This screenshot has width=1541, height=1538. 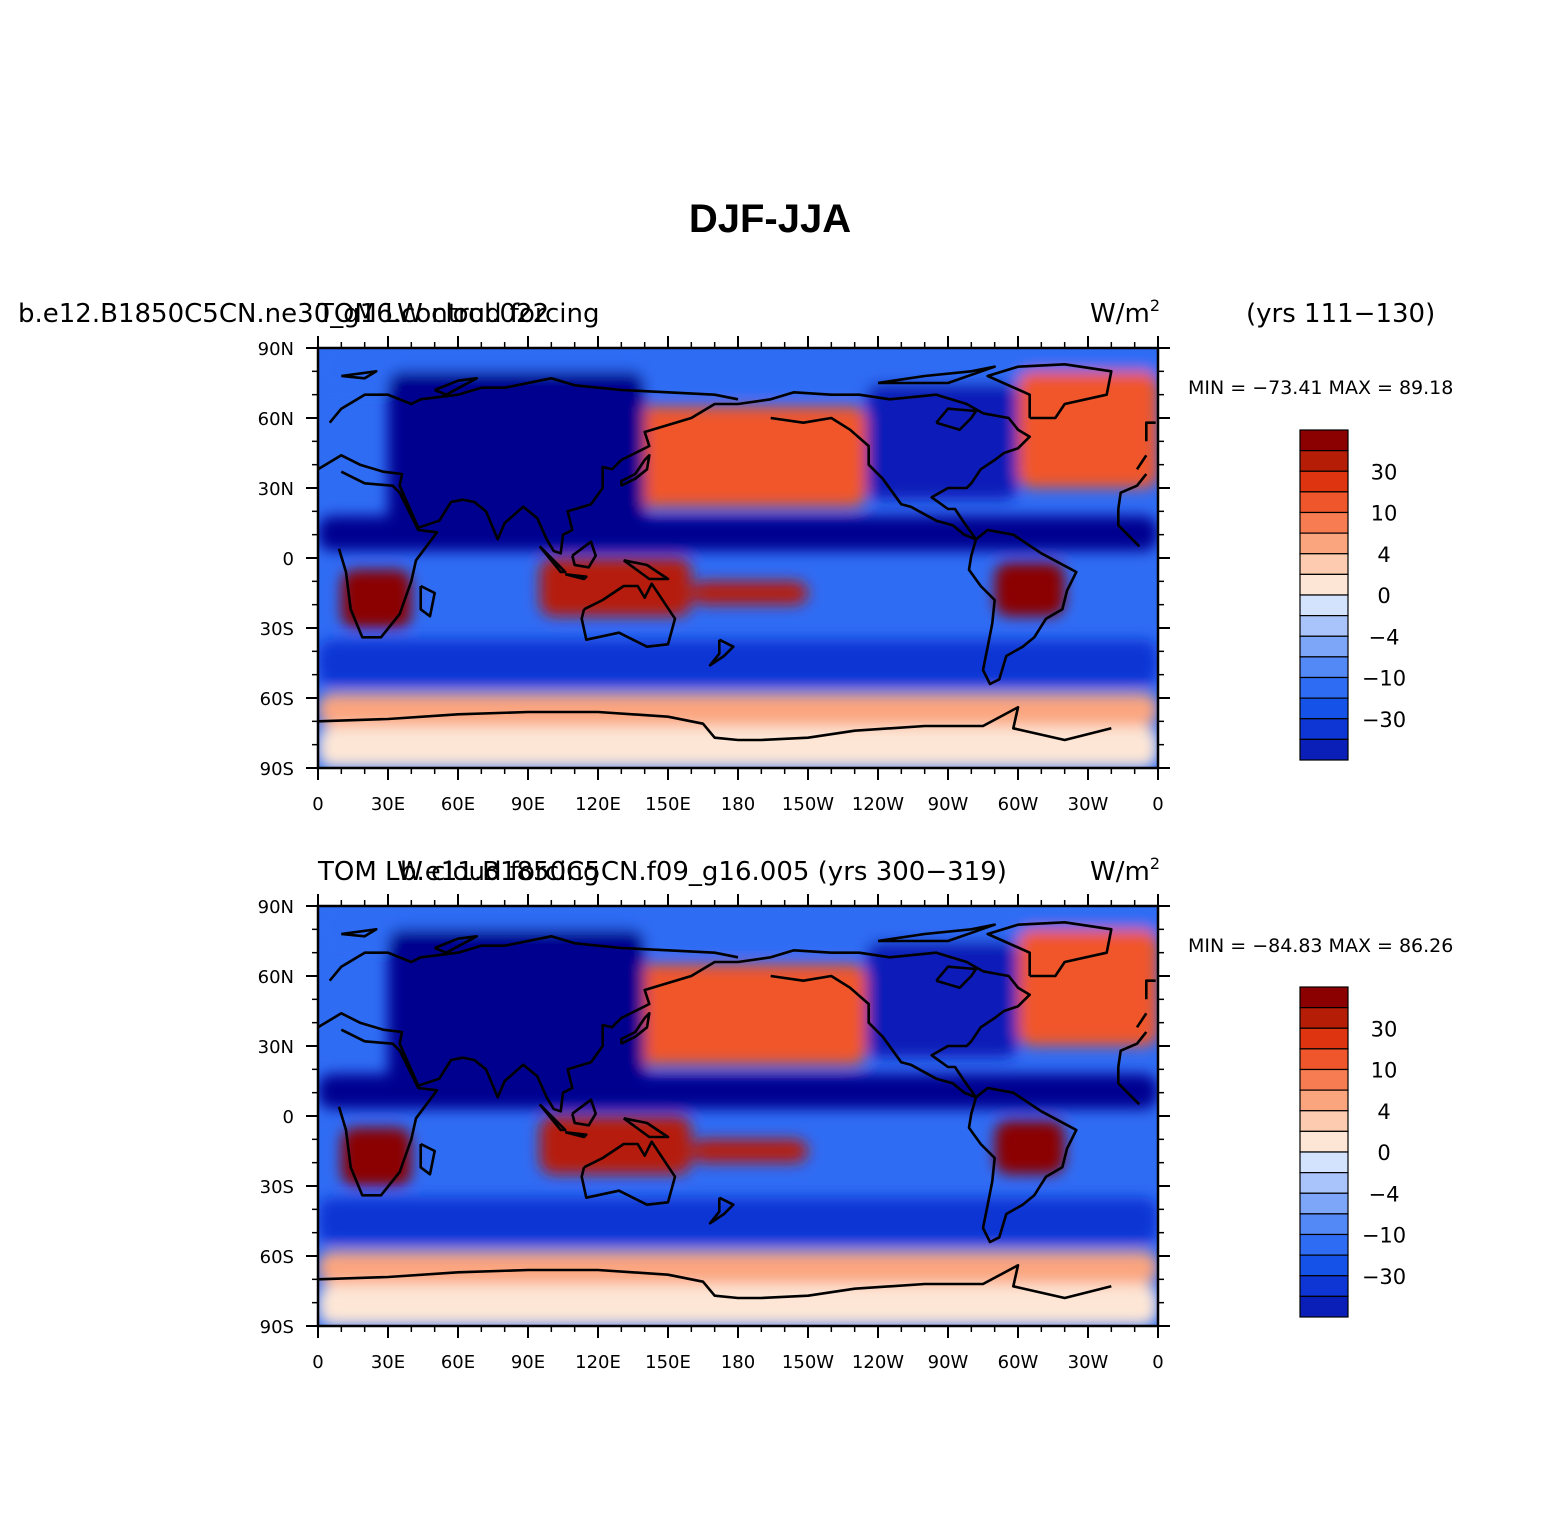 I want to click on lon-tick-label: 120W, so click(x=878, y=804).